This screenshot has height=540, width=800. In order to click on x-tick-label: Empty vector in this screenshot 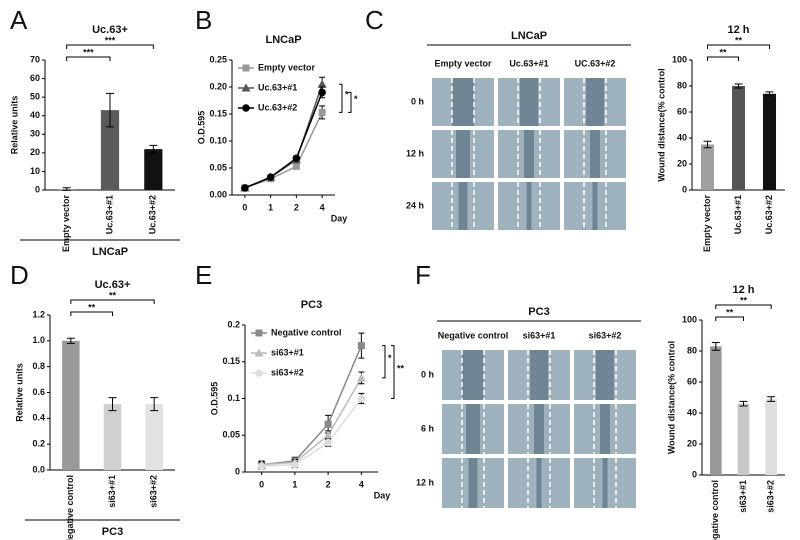, I will do `click(707, 224)`.